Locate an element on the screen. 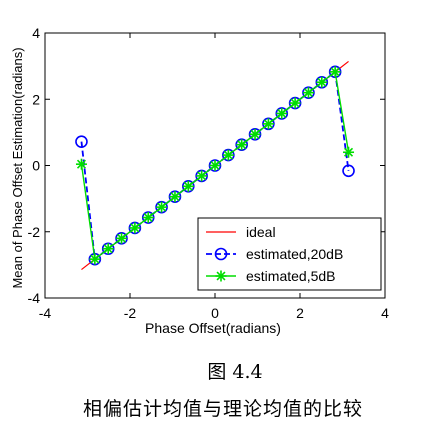 Image resolution: width=447 pixels, height=444 pixels. y-tick-label: 0 is located at coordinates (36, 166).